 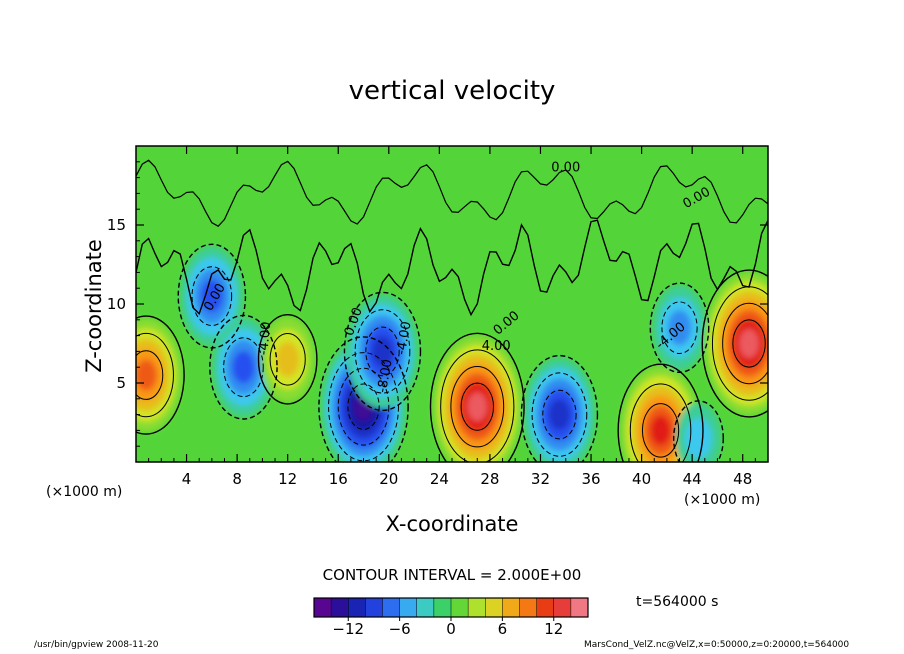 What do you see at coordinates (237, 479) in the screenshot?
I see `x-tick-label-8: 8` at bounding box center [237, 479].